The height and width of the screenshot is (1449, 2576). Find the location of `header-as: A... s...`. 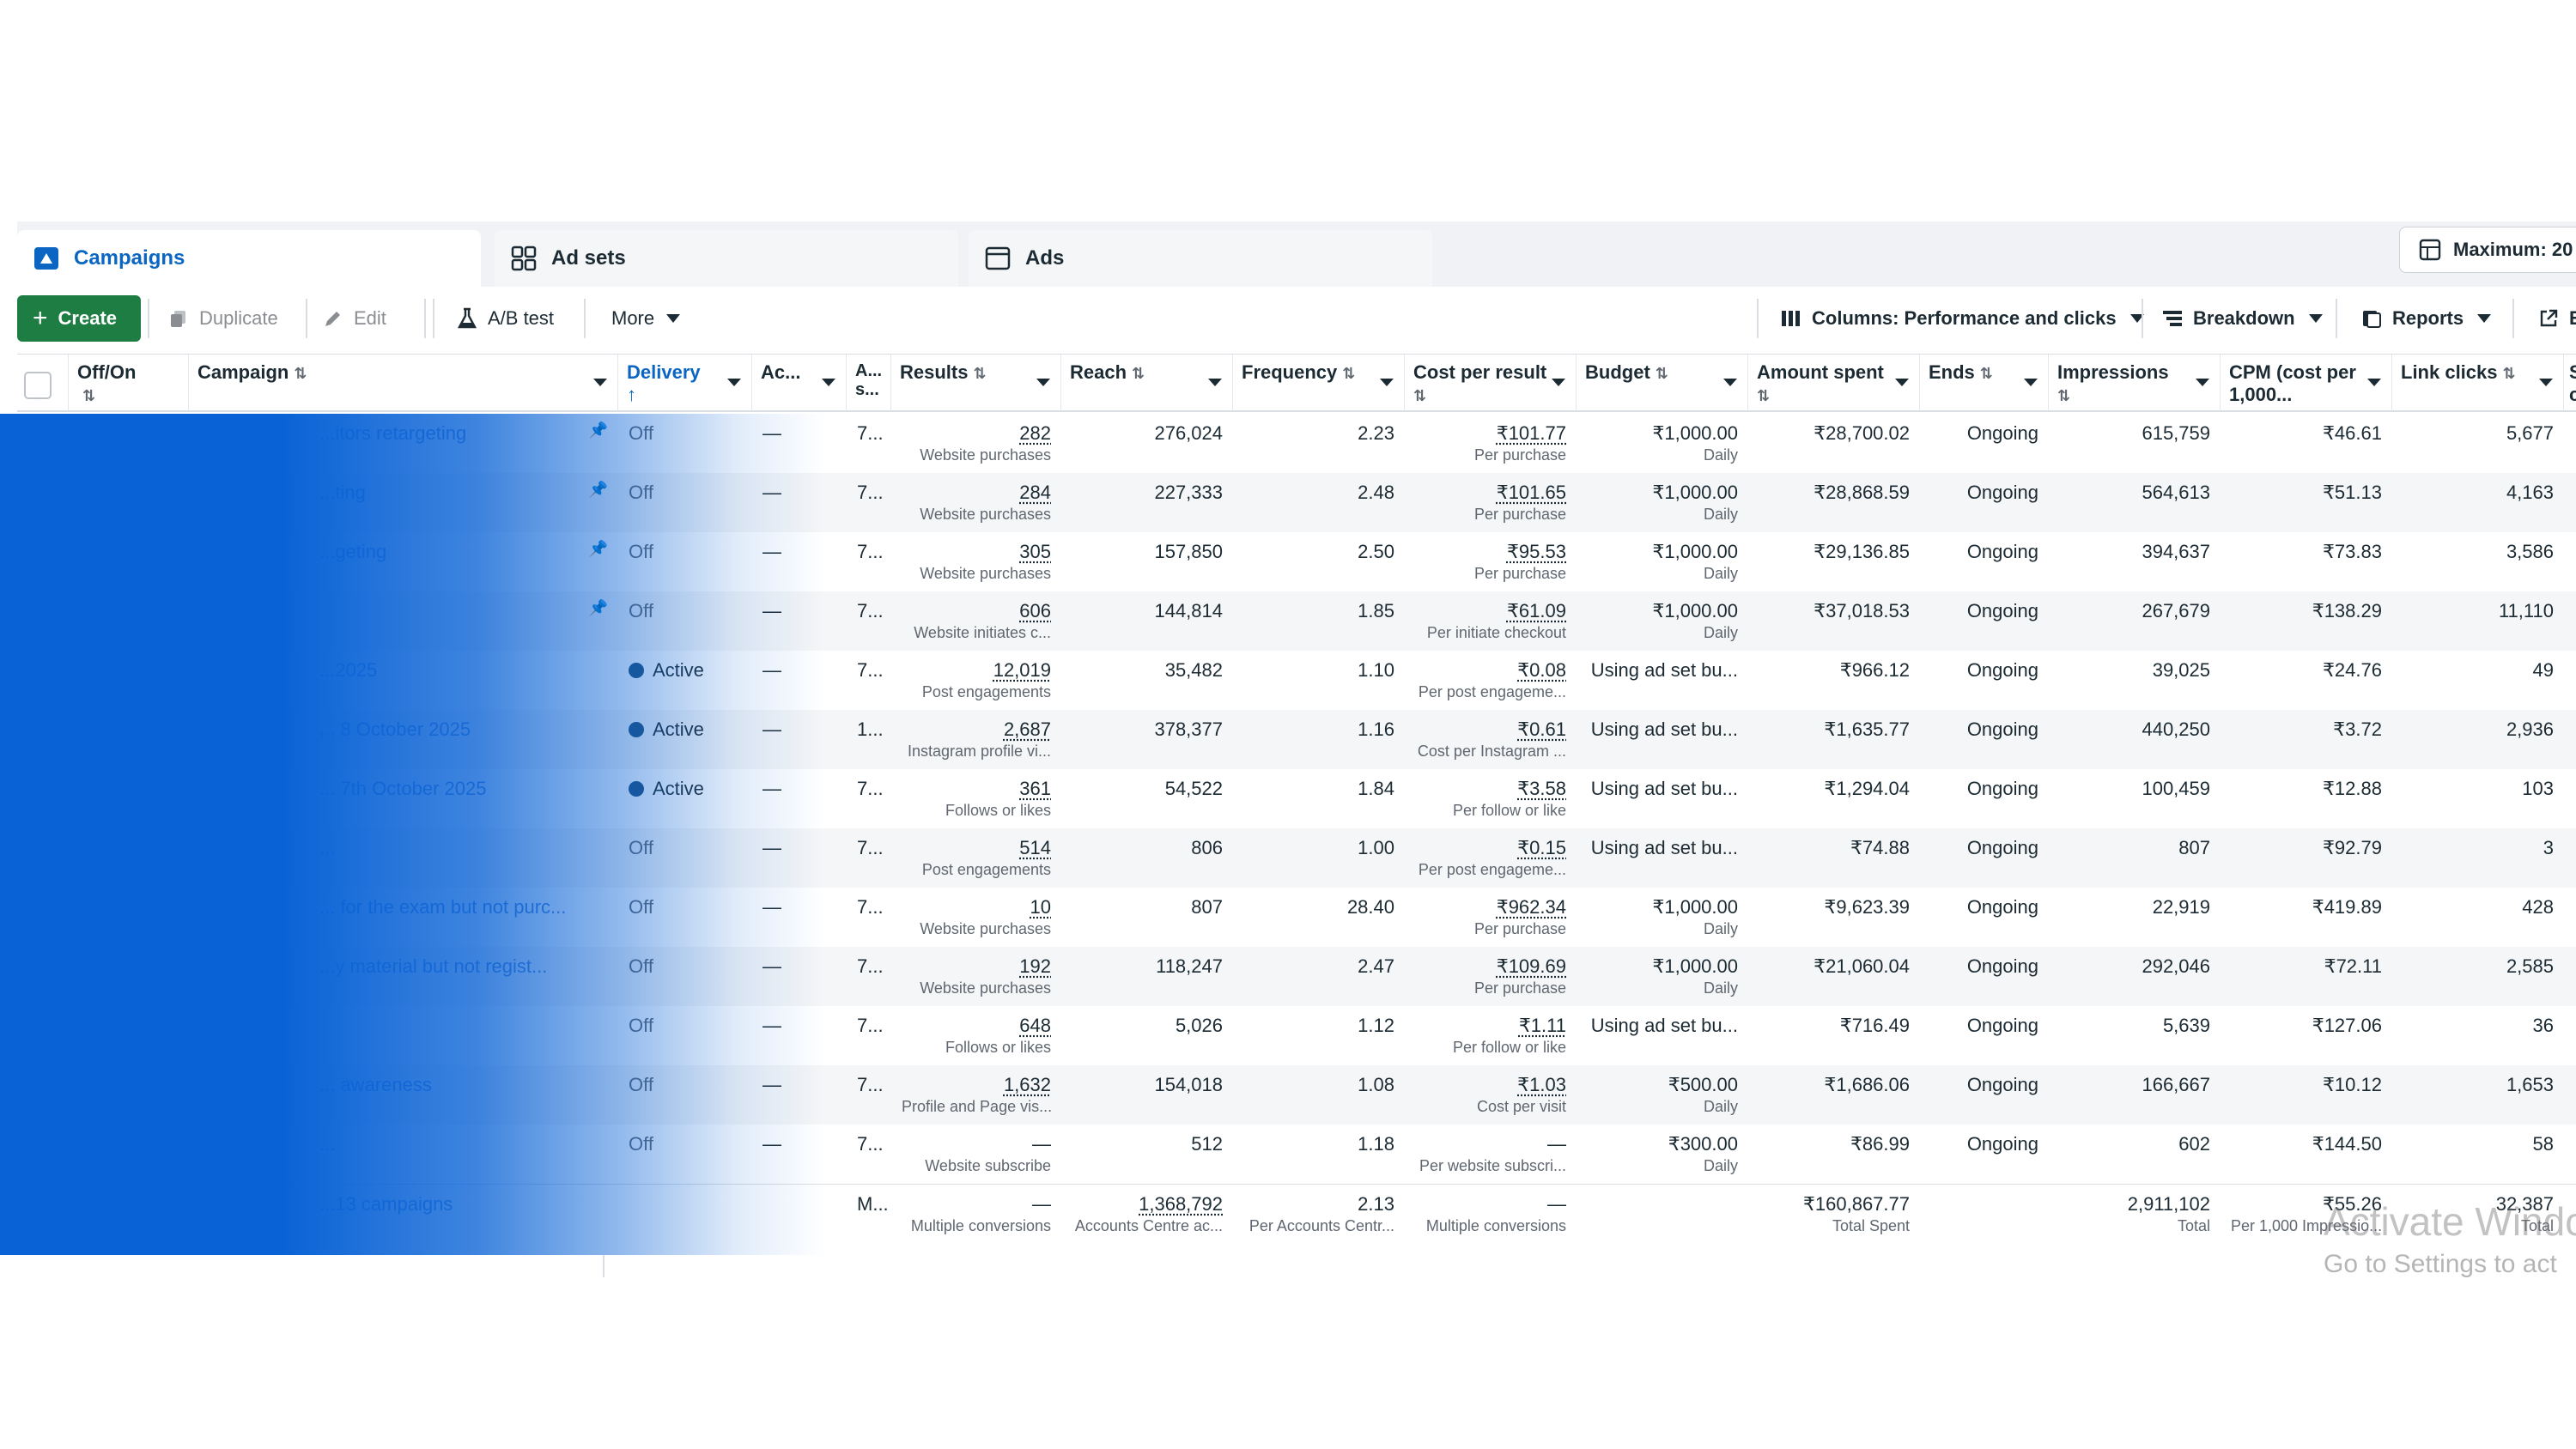

header-as: A... s... is located at coordinates (869, 383).